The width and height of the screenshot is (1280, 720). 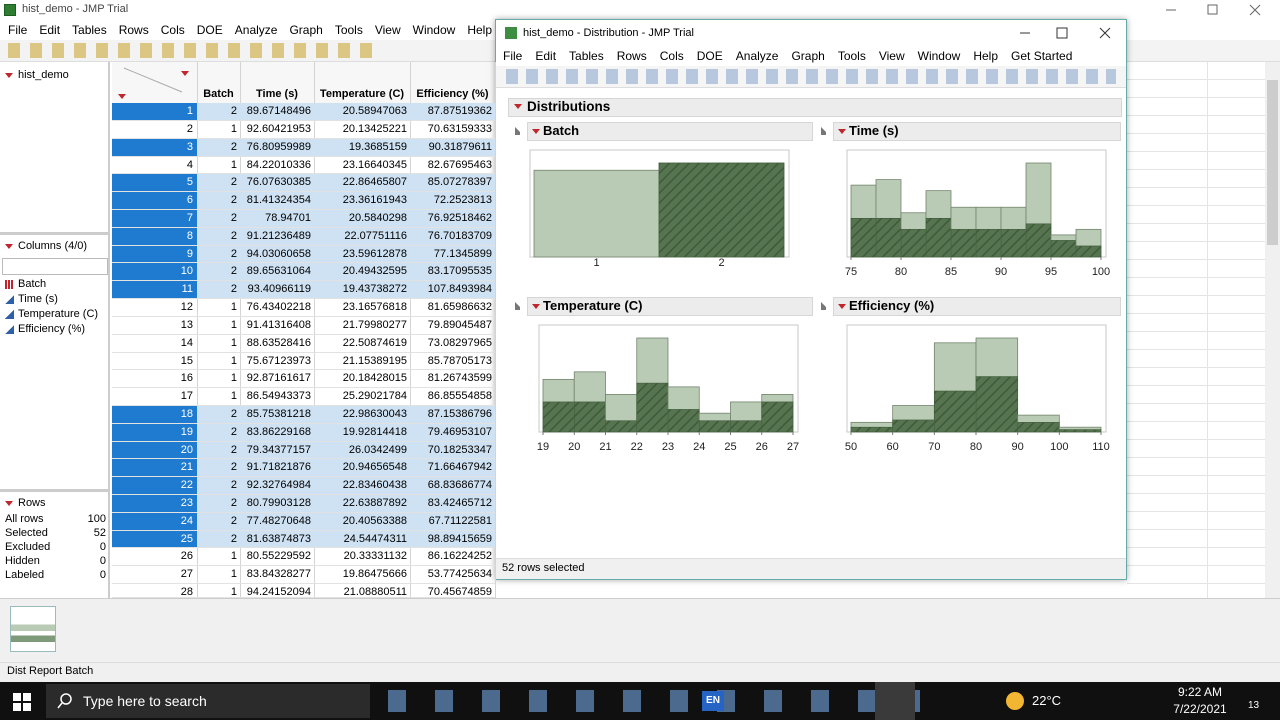 I want to click on table-cell: 79.46953107, so click(x=459, y=431).